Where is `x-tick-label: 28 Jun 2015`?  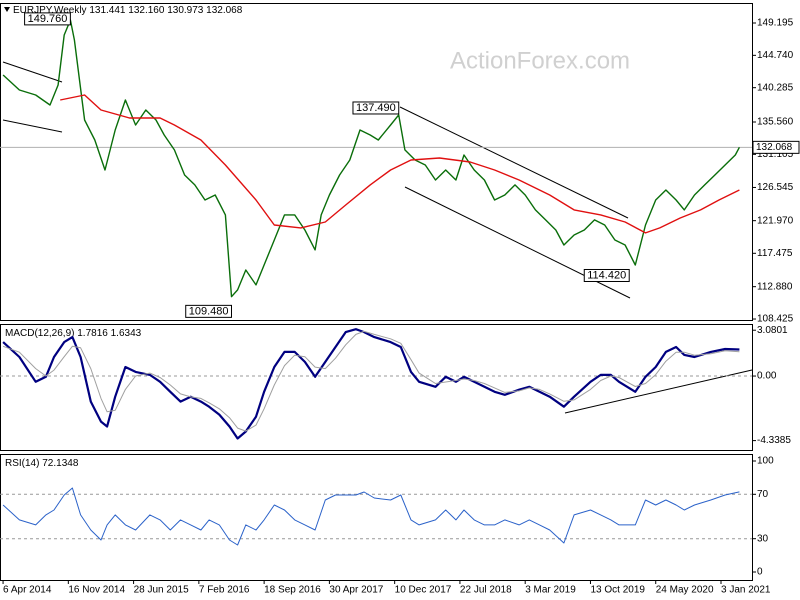 x-tick-label: 28 Jun 2015 is located at coordinates (161, 590).